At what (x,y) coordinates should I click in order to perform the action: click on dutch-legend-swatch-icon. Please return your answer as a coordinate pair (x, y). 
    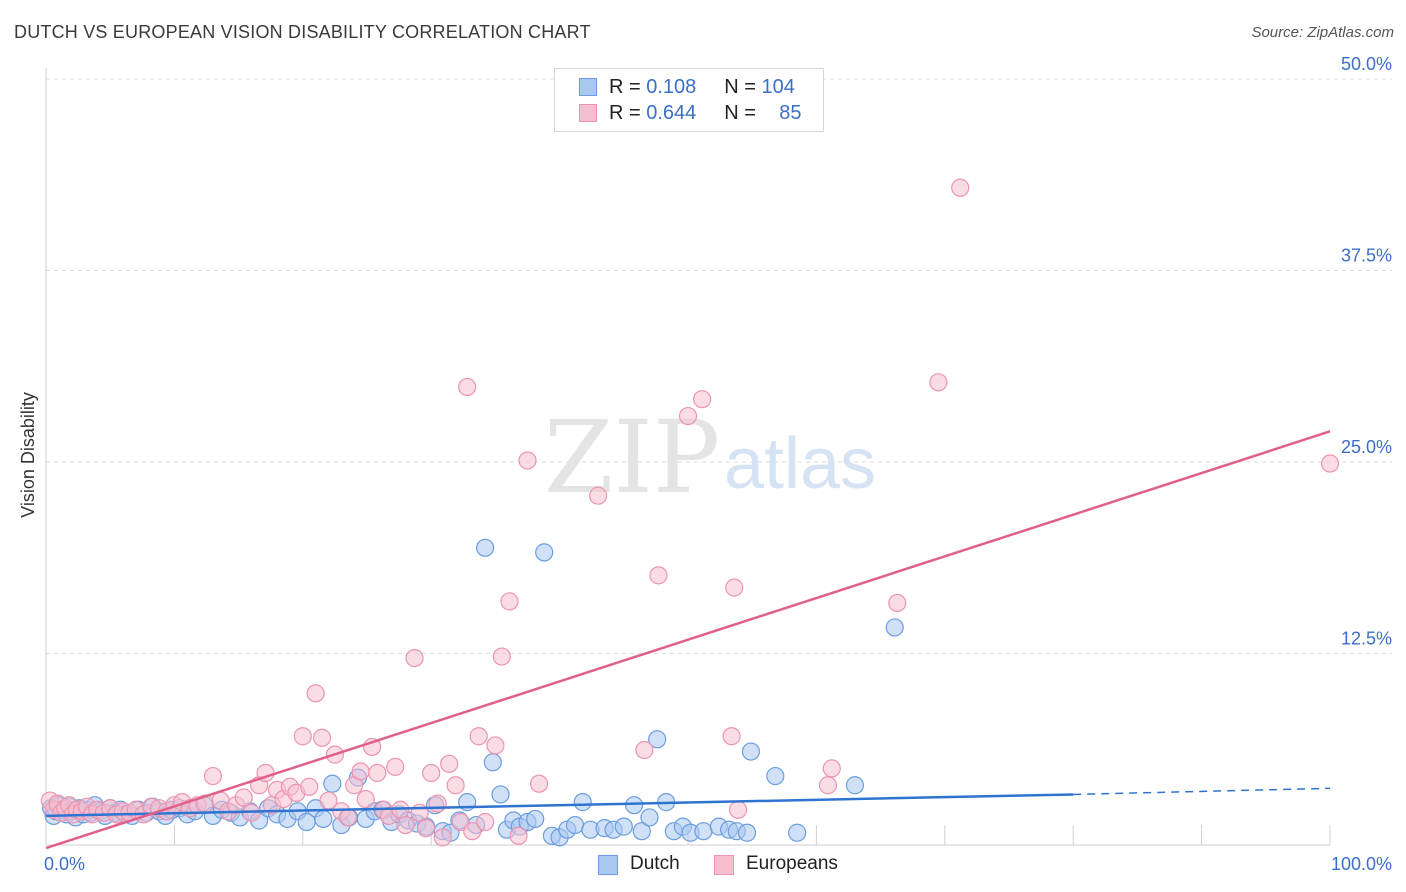
    Looking at the image, I should click on (608, 865).